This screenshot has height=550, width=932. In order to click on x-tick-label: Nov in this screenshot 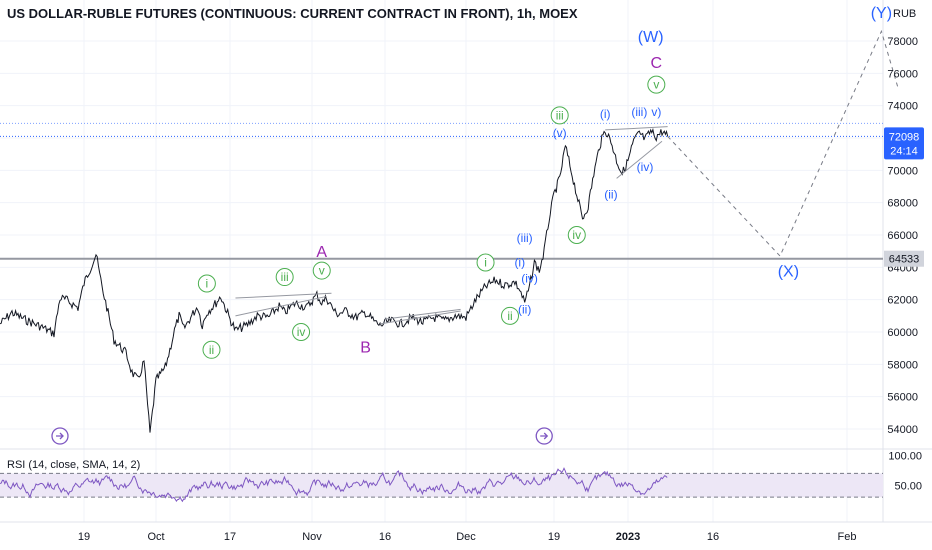, I will do `click(312, 537)`.